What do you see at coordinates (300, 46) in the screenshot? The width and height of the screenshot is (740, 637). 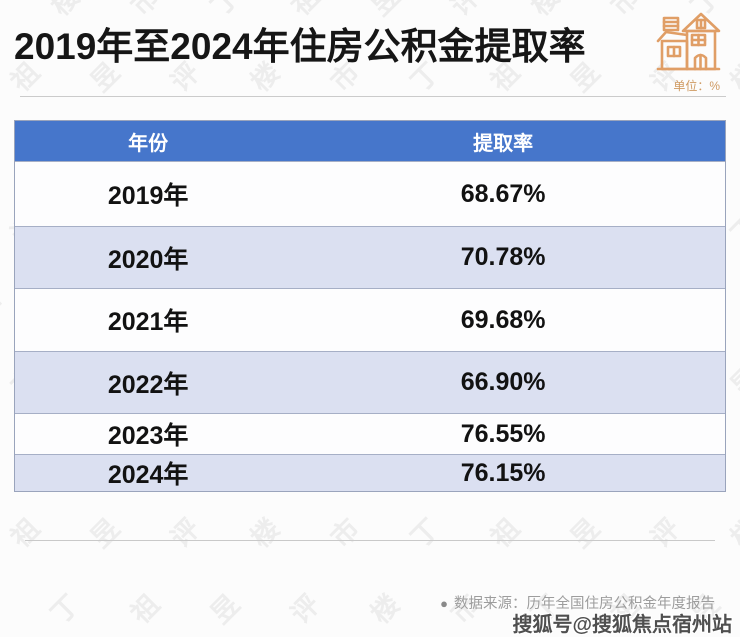 I see `page-title: 2019年至2024年住房公积金提取率` at bounding box center [300, 46].